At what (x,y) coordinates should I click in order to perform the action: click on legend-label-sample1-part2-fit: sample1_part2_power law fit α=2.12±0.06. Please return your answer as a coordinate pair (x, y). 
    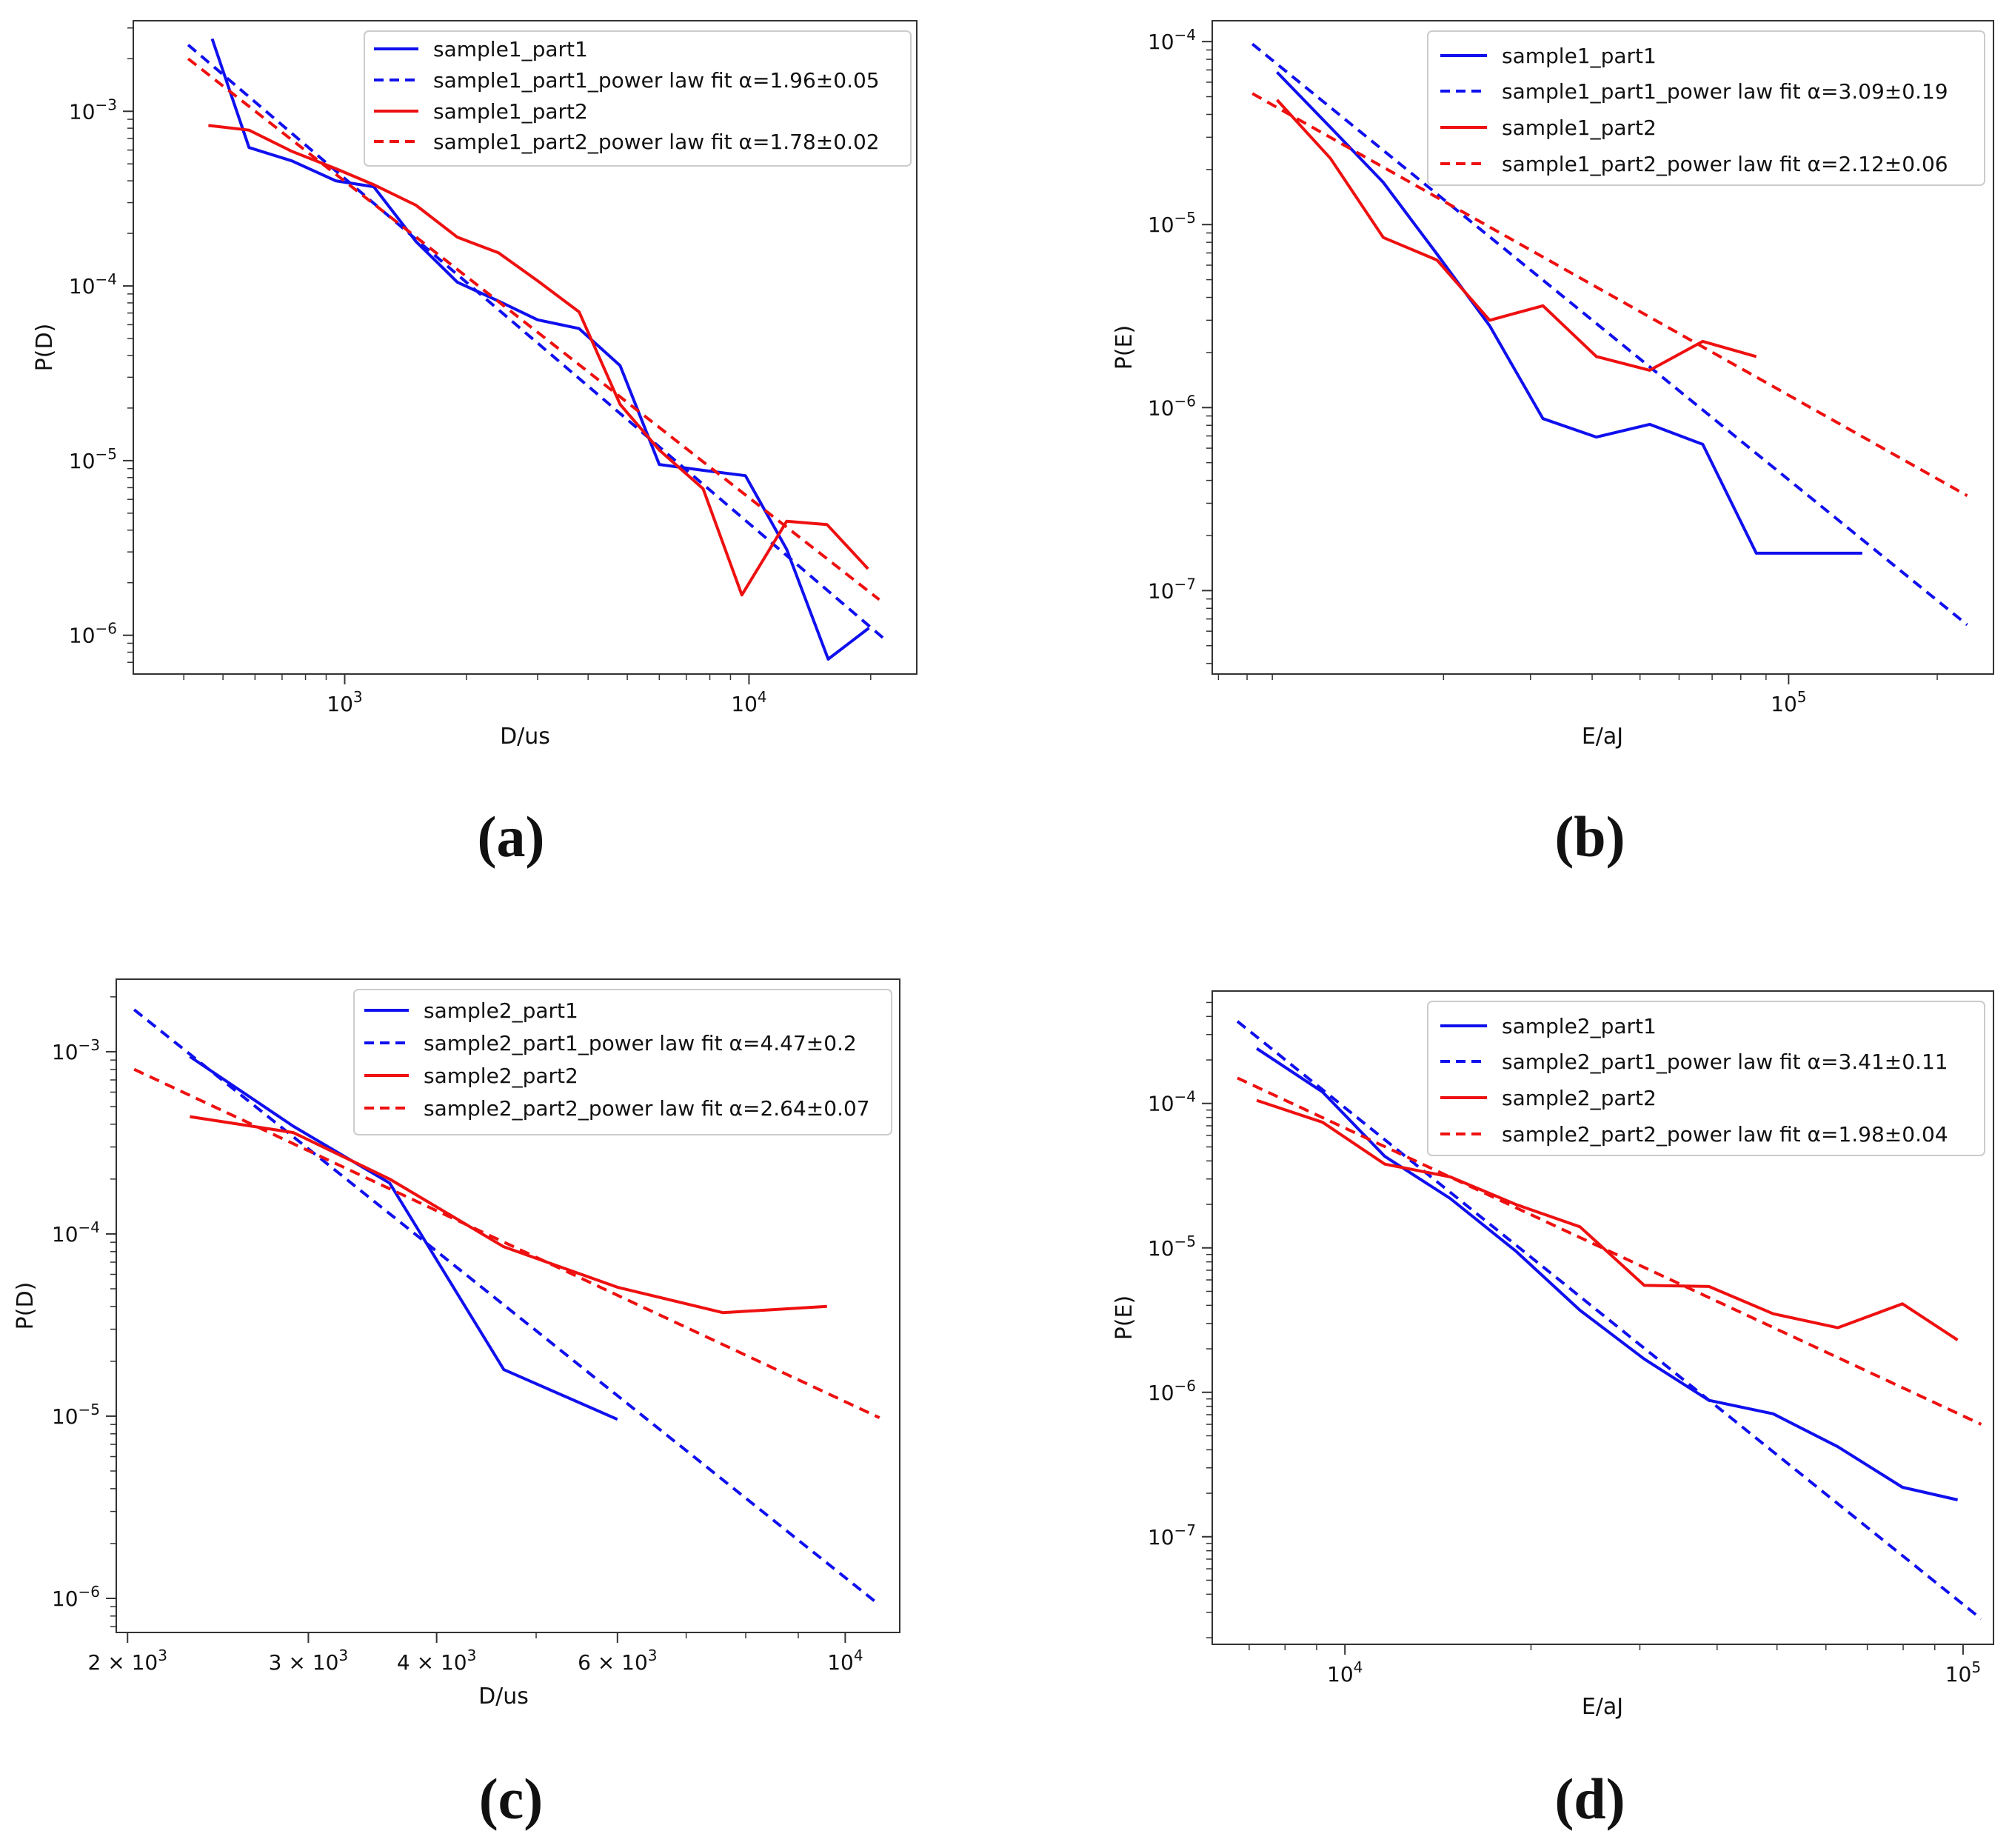
    Looking at the image, I should click on (1725, 164).